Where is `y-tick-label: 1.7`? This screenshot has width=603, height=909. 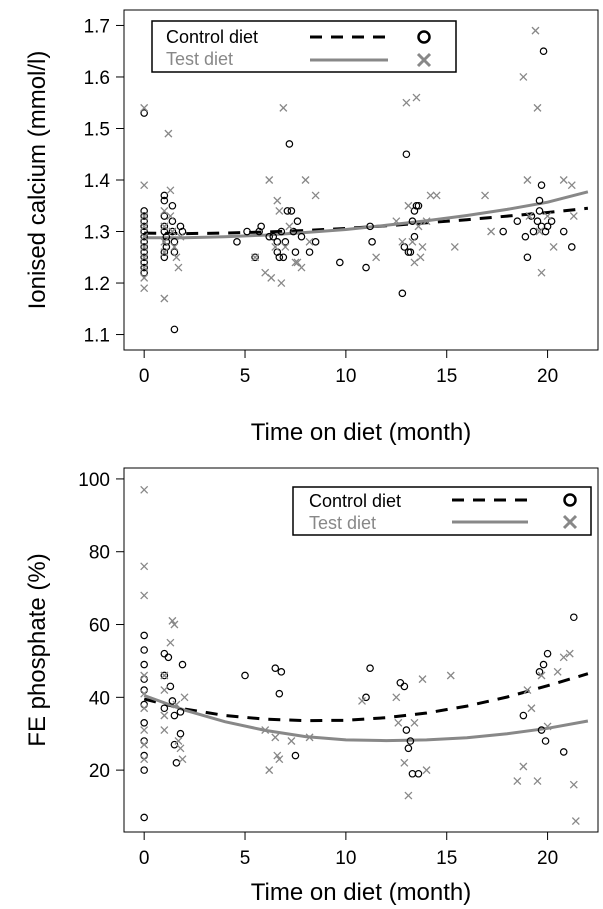
y-tick-label: 1.7 is located at coordinates (97, 26).